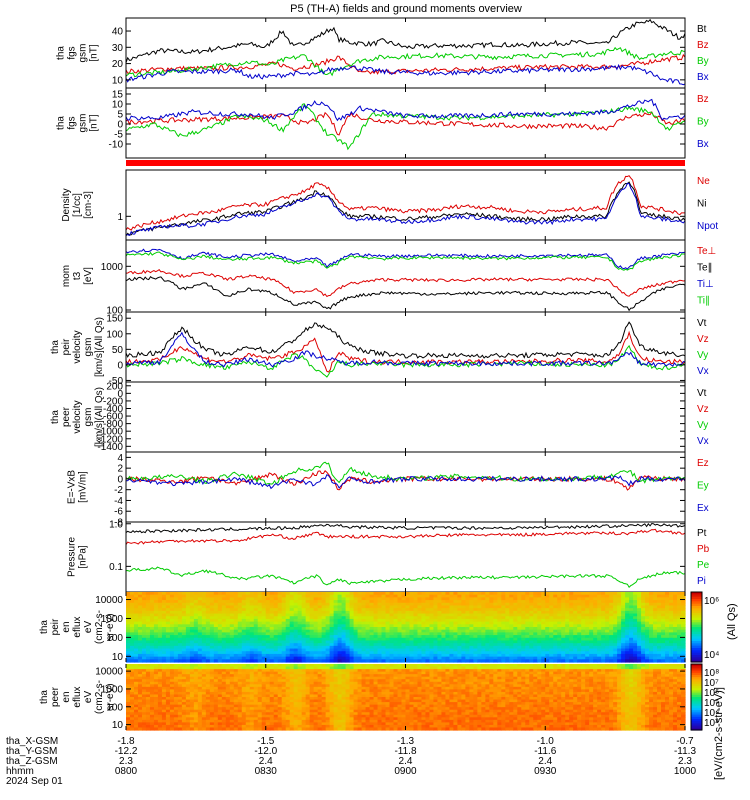 The height and width of the screenshot is (800, 750). What do you see at coordinates (118, 490) in the screenshot?
I see `ytick-label: -2` at bounding box center [118, 490].